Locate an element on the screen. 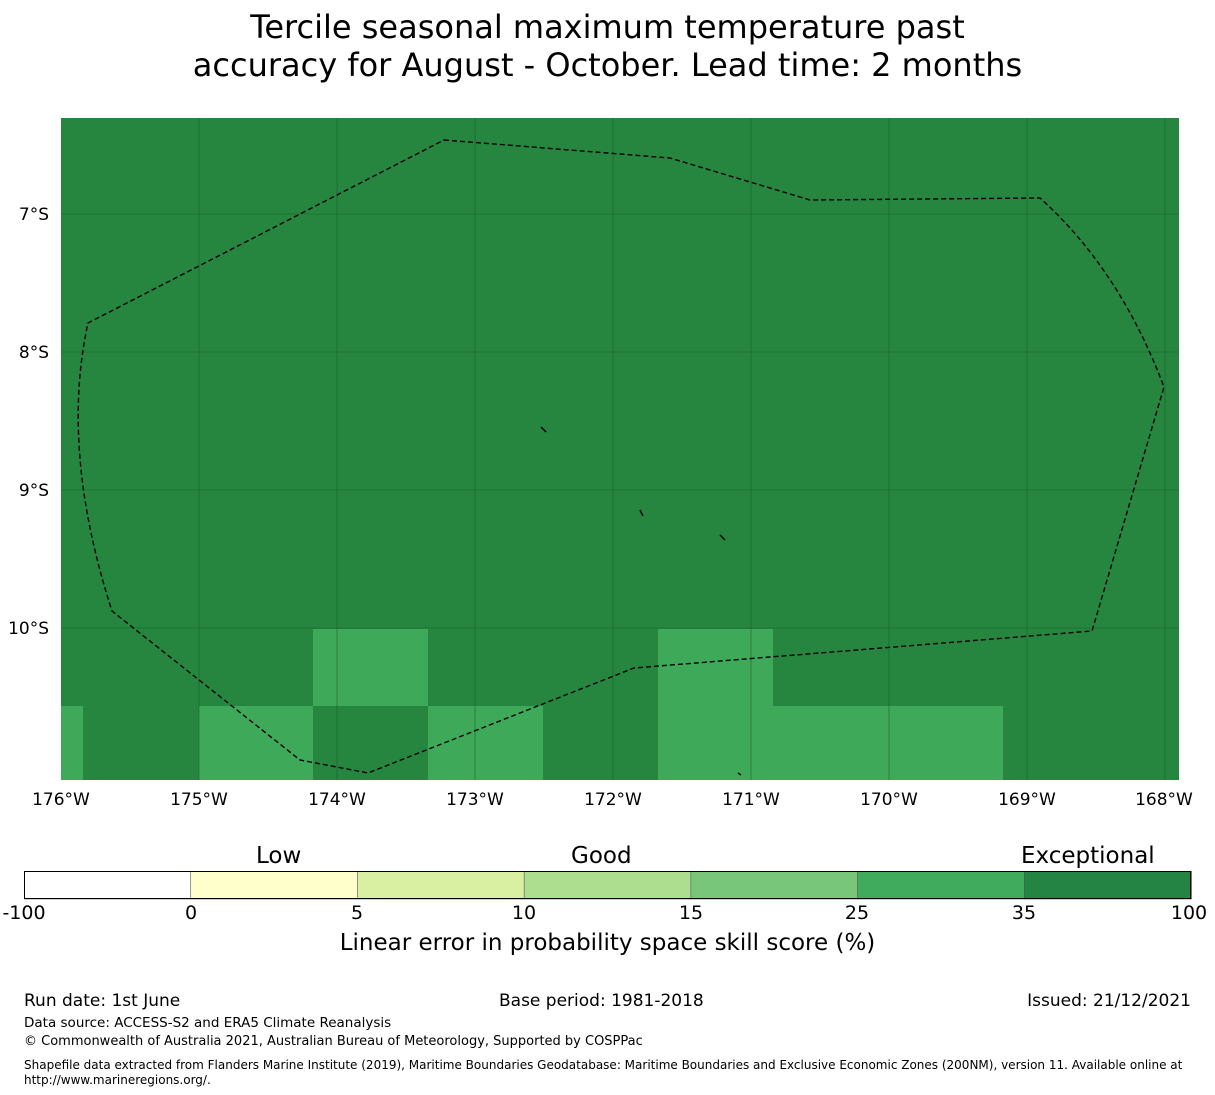 This screenshot has height=1095, width=1215. lon-tick-label: 169°W is located at coordinates (1027, 800).